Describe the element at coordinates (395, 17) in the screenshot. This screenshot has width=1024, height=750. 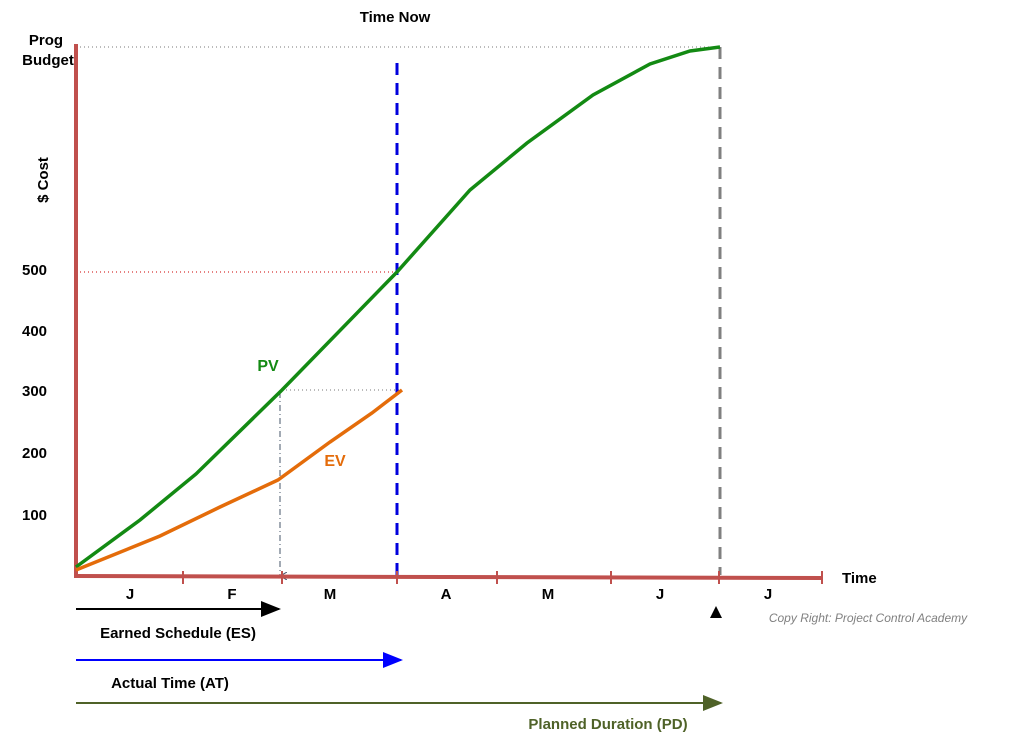
I see `title: Time Now` at that location.